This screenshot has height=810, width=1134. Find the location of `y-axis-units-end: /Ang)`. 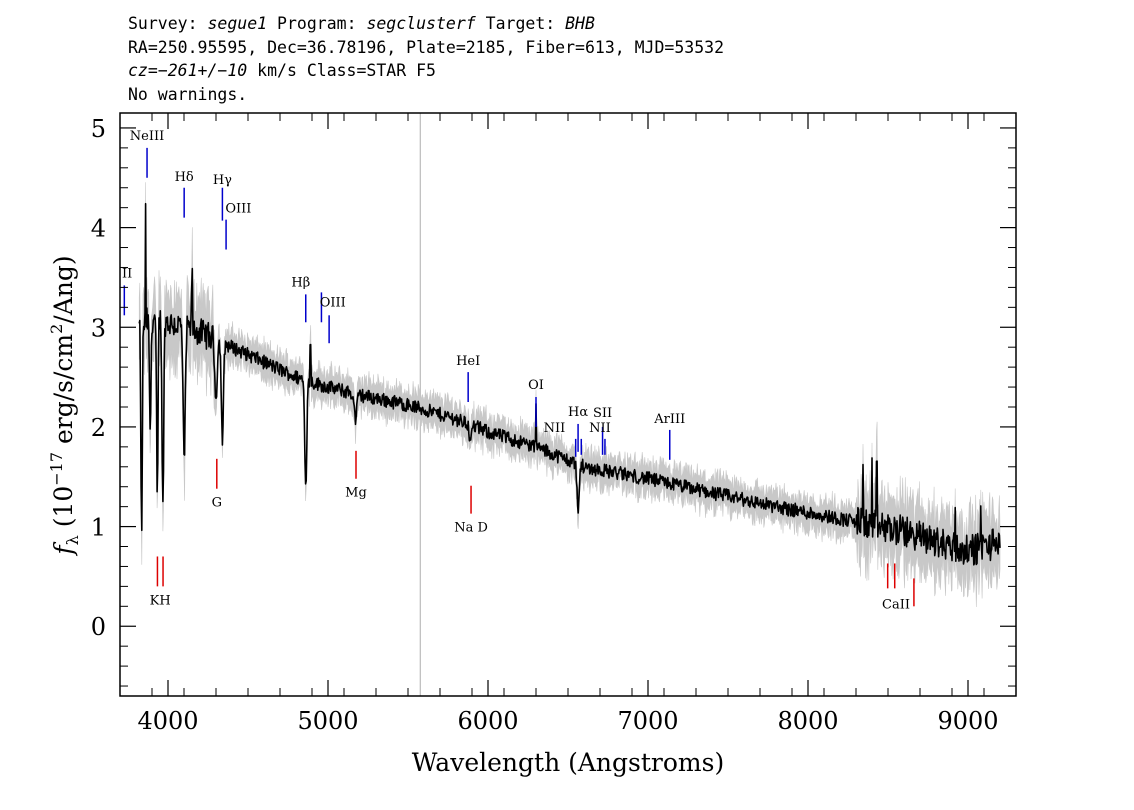

y-axis-units-end: /Ang) is located at coordinates (63, 289).